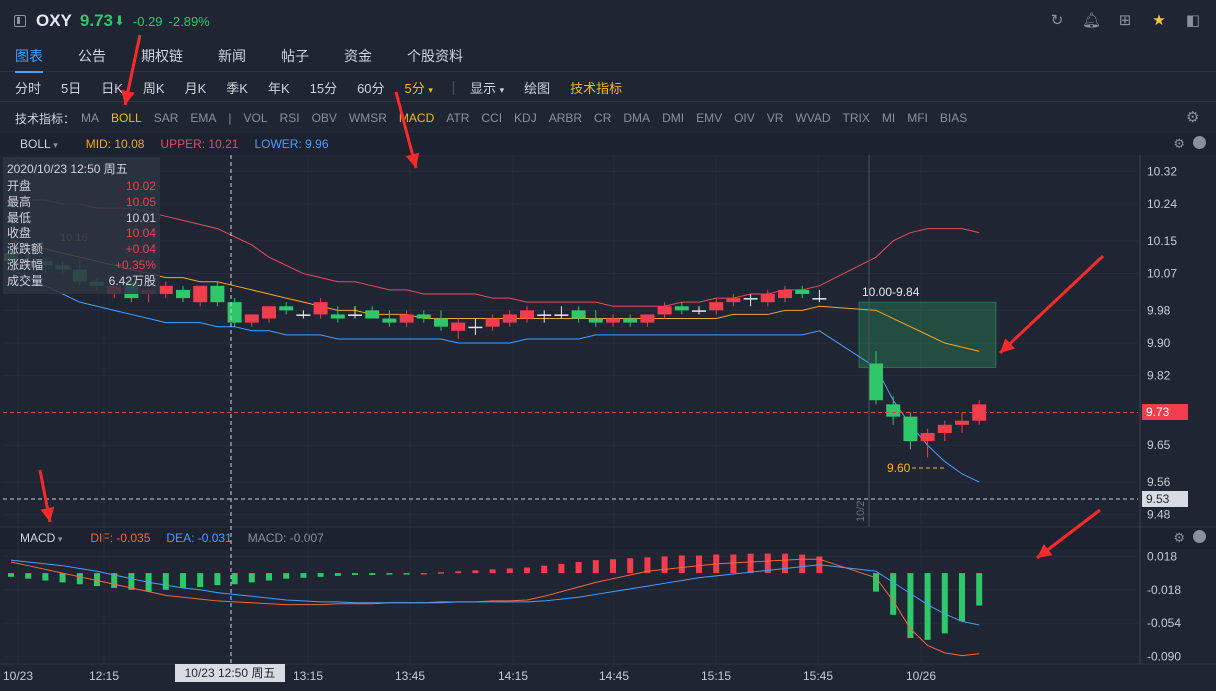  What do you see at coordinates (20, 21) in the screenshot?
I see `sidebar-toggle-icon` at bounding box center [20, 21].